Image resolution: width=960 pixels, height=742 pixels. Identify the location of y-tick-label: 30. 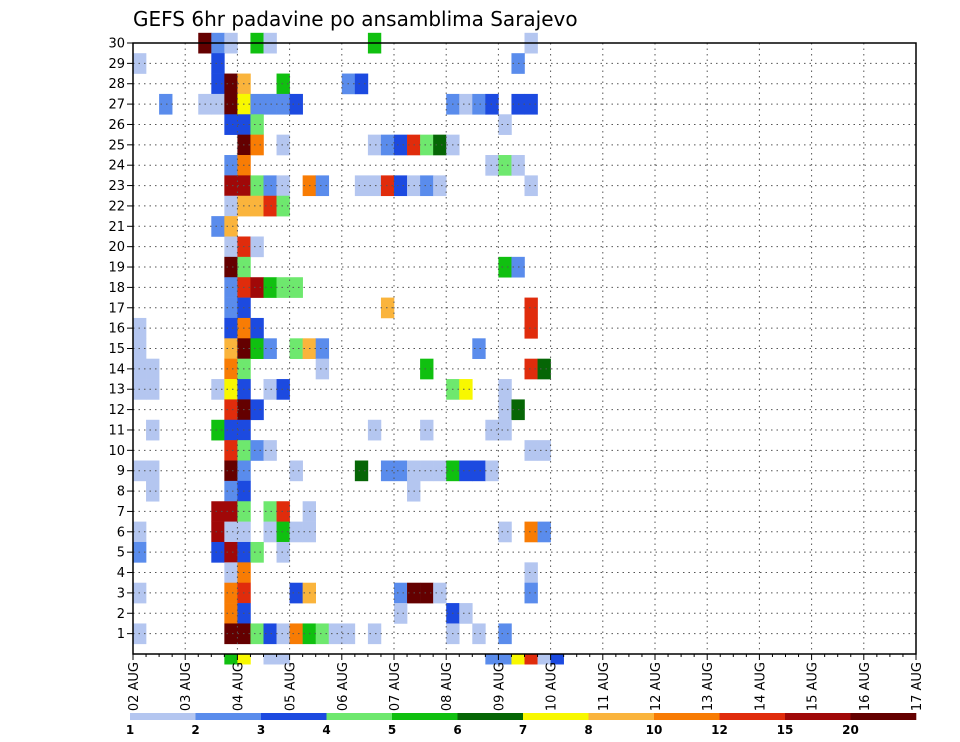
(116, 44).